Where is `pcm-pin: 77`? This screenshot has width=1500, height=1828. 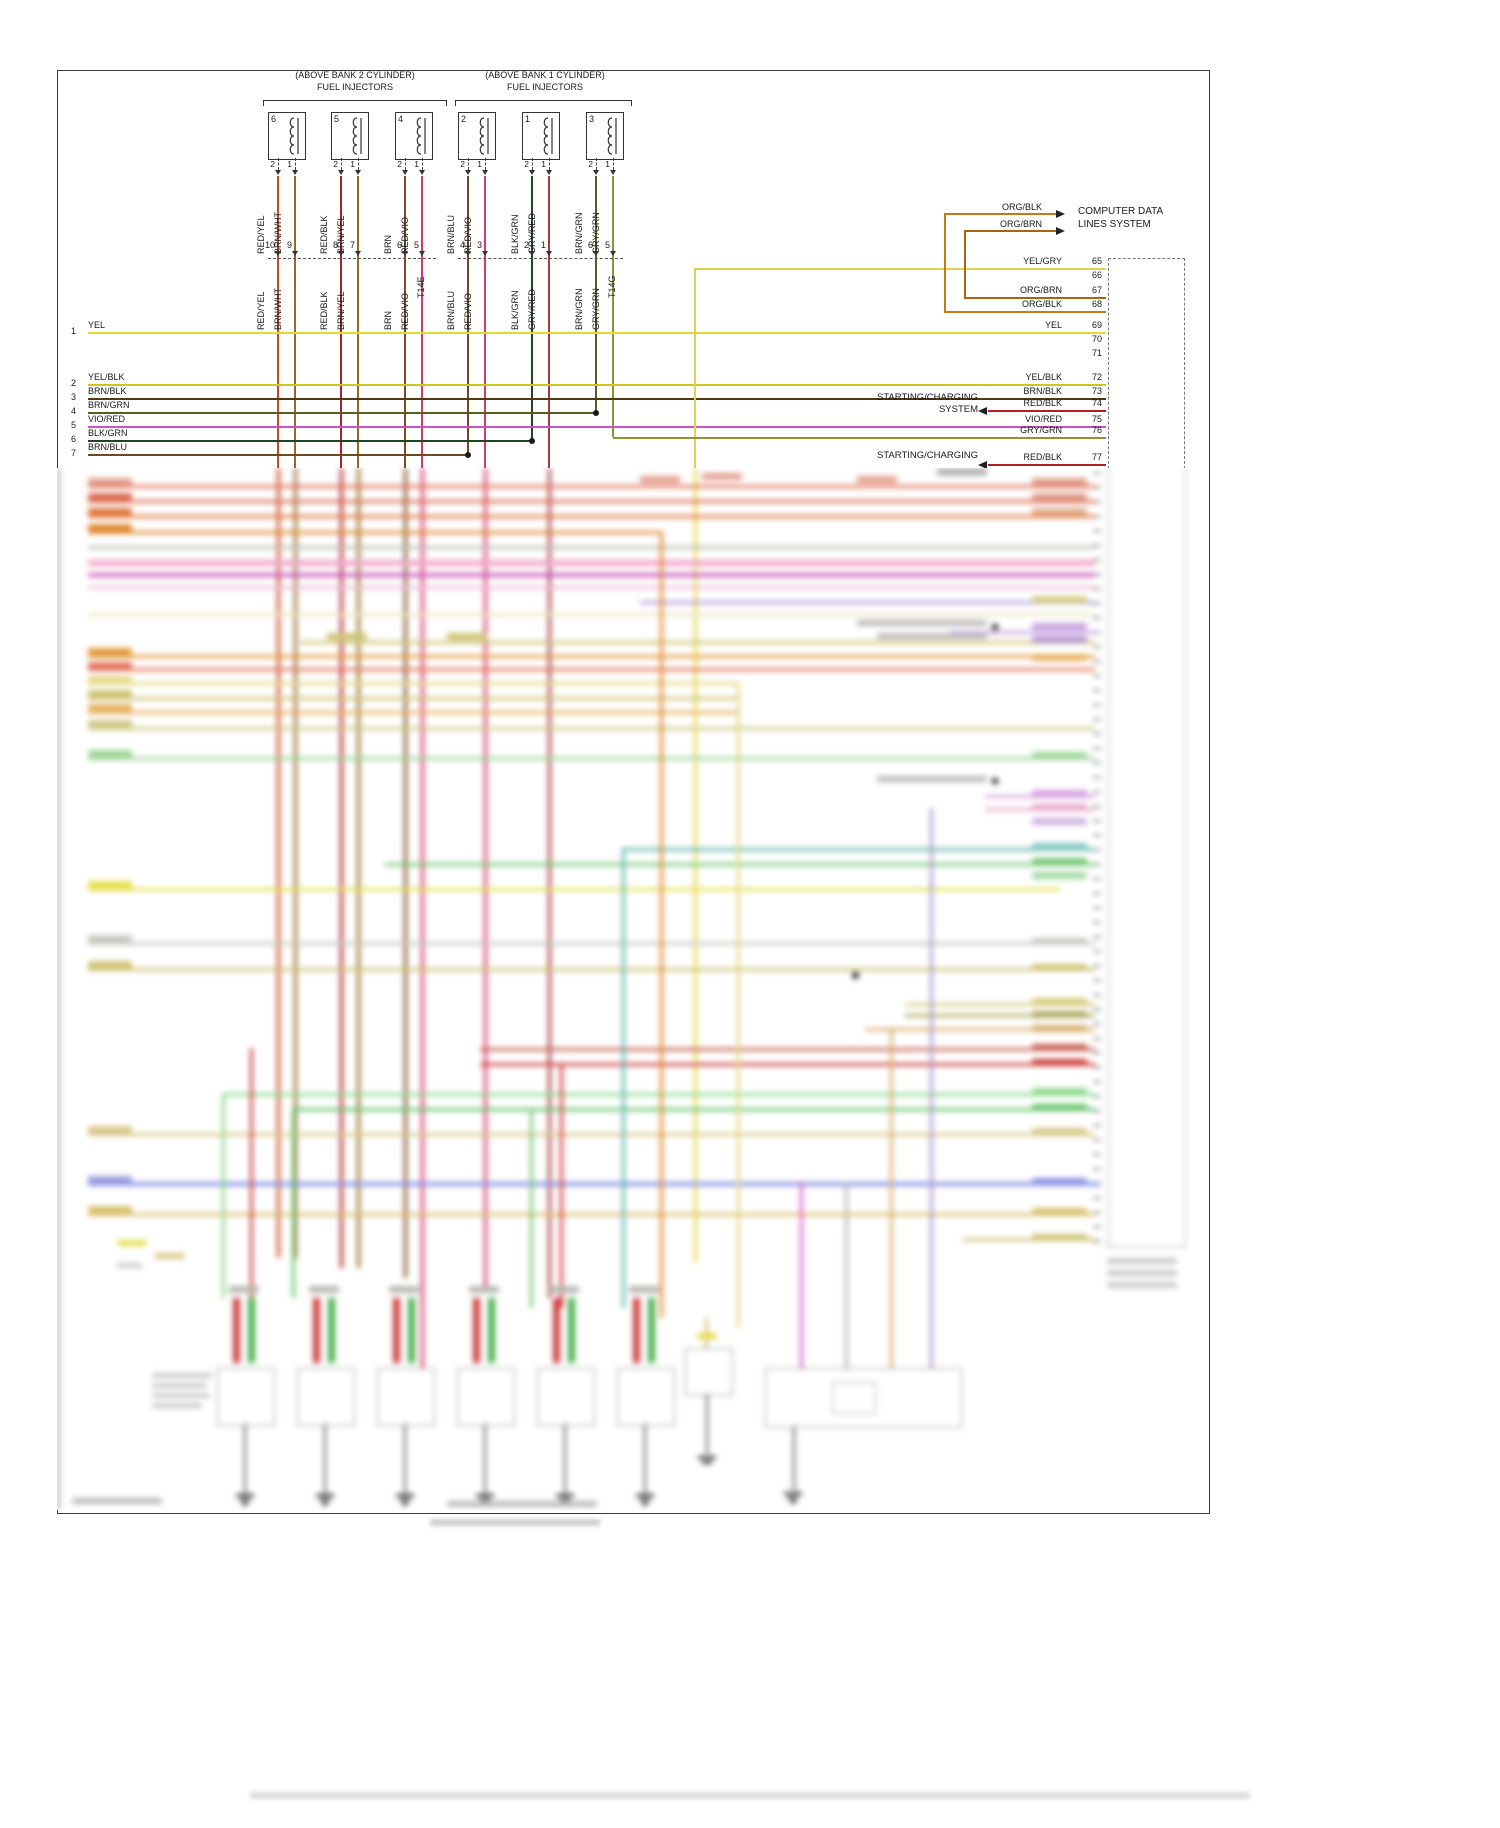 pcm-pin: 77 is located at coordinates (1096, 457).